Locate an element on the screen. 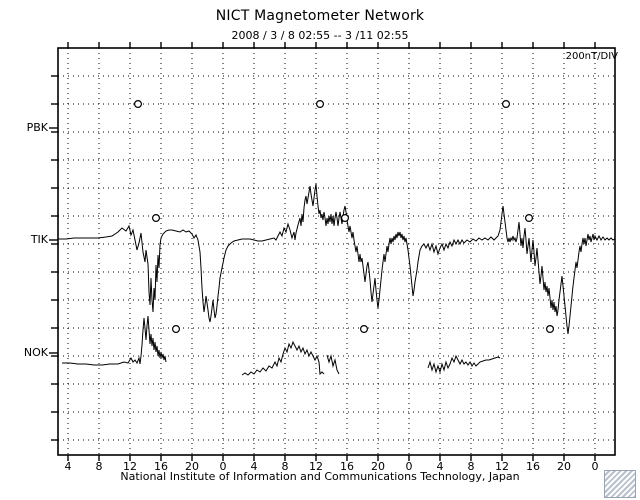 This screenshot has height=500, width=640. y-axis-label-nok: NOK is located at coordinates (35, 352).